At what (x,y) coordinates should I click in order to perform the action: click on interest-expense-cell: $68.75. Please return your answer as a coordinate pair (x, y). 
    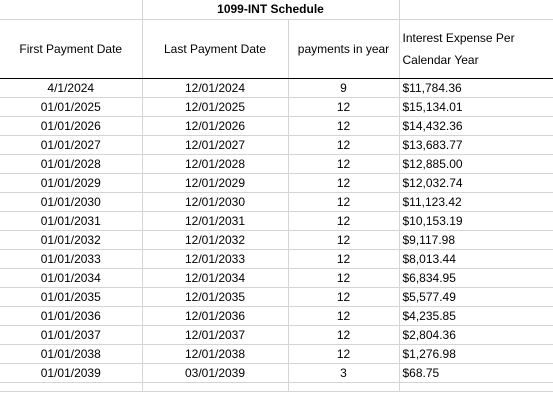
    Looking at the image, I should click on (476, 373).